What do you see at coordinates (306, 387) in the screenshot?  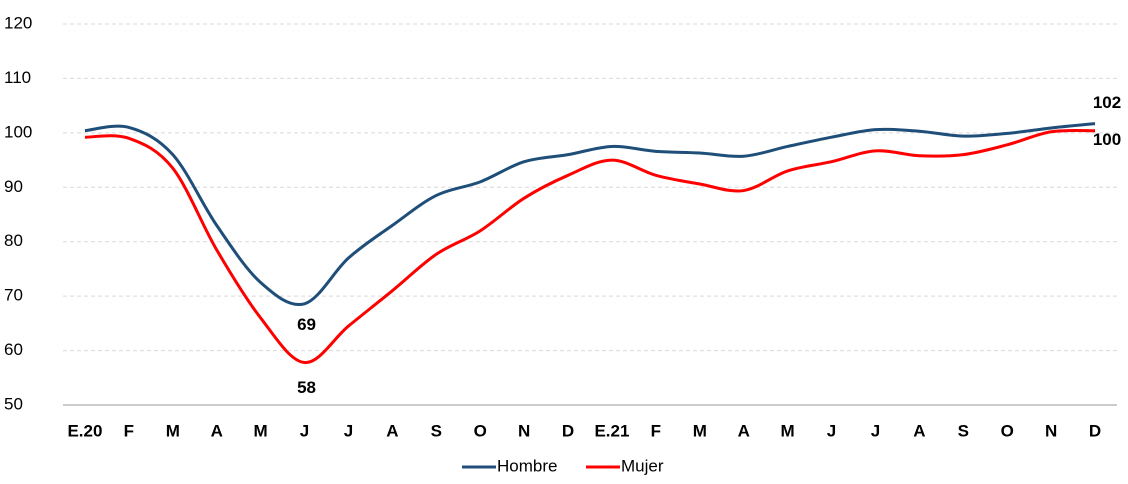 I see `data-label: 58` at bounding box center [306, 387].